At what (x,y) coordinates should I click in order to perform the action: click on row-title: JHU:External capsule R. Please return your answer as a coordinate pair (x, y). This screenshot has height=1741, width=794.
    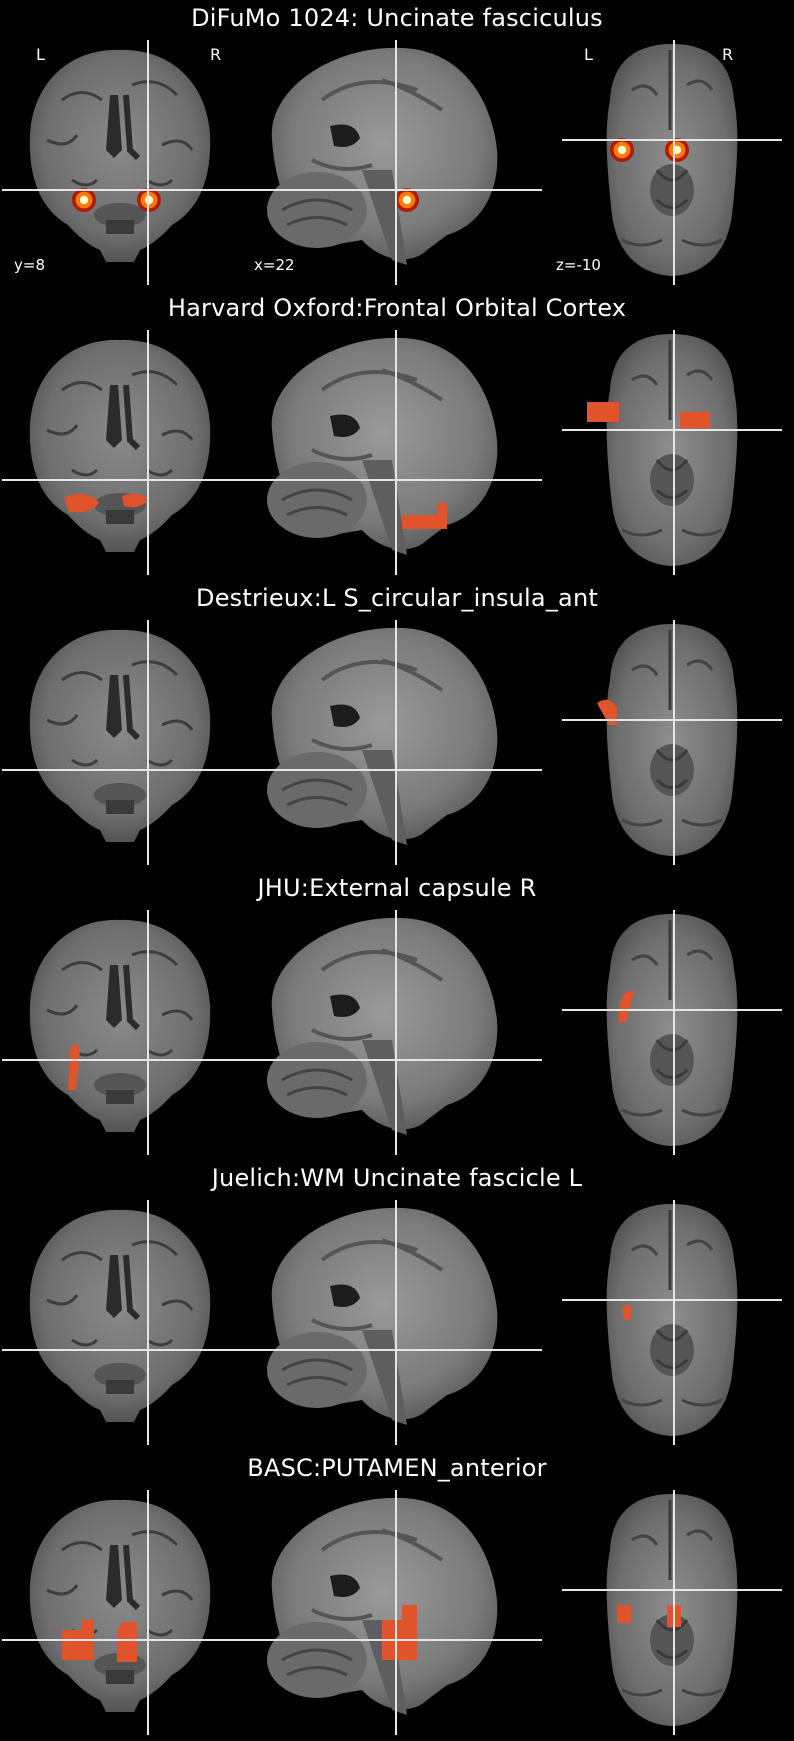
    Looking at the image, I should click on (397, 888).